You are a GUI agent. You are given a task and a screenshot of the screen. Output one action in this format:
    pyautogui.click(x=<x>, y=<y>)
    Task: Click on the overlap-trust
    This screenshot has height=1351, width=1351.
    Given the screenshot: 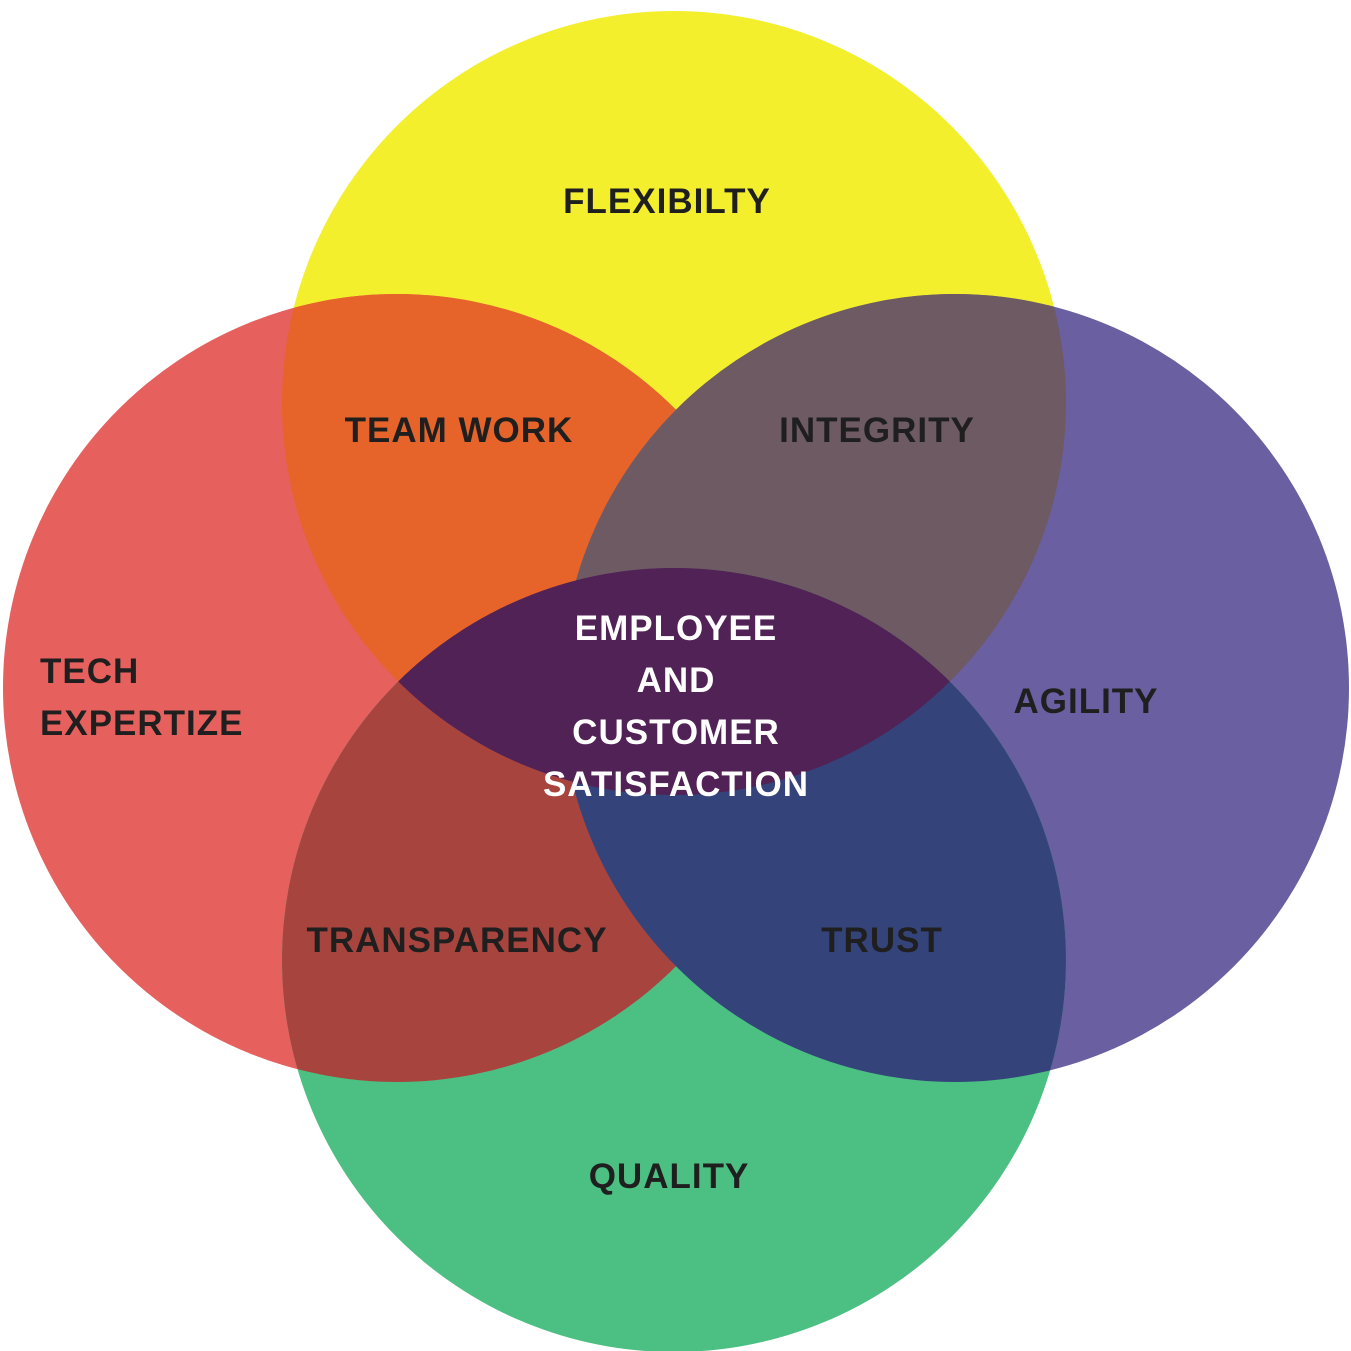 What is the action you would take?
    pyautogui.click(x=813, y=825)
    